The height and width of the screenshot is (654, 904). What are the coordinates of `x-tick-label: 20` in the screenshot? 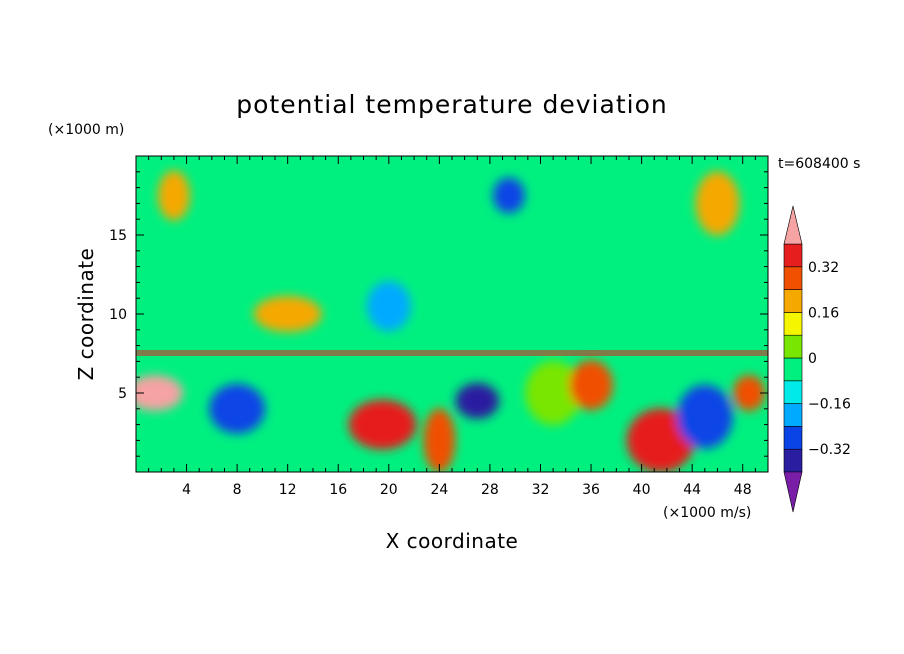 It's located at (389, 490).